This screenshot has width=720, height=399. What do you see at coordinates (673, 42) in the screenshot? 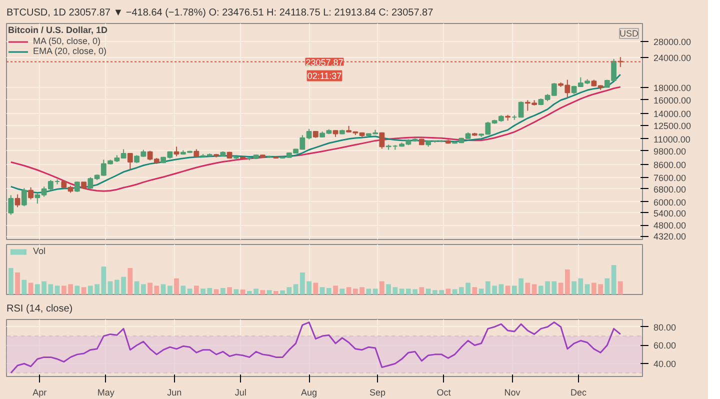
I see `y-tick-label: 28000.00` at bounding box center [673, 42].